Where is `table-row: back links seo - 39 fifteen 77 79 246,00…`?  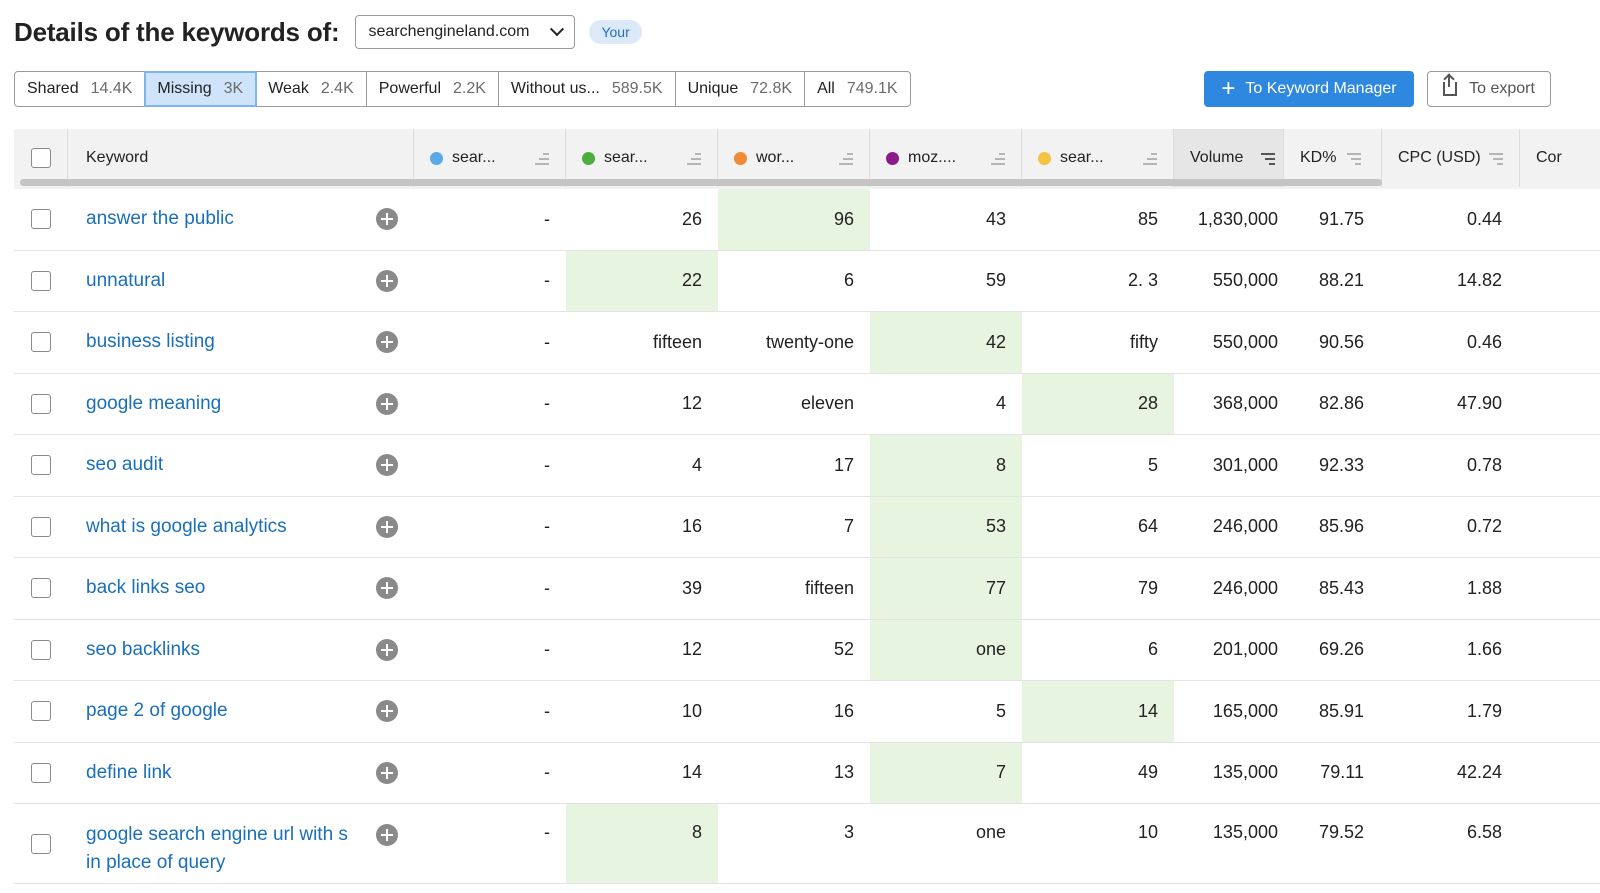 table-row: back links seo - 39 fifteen 77 79 246,00… is located at coordinates (807, 589).